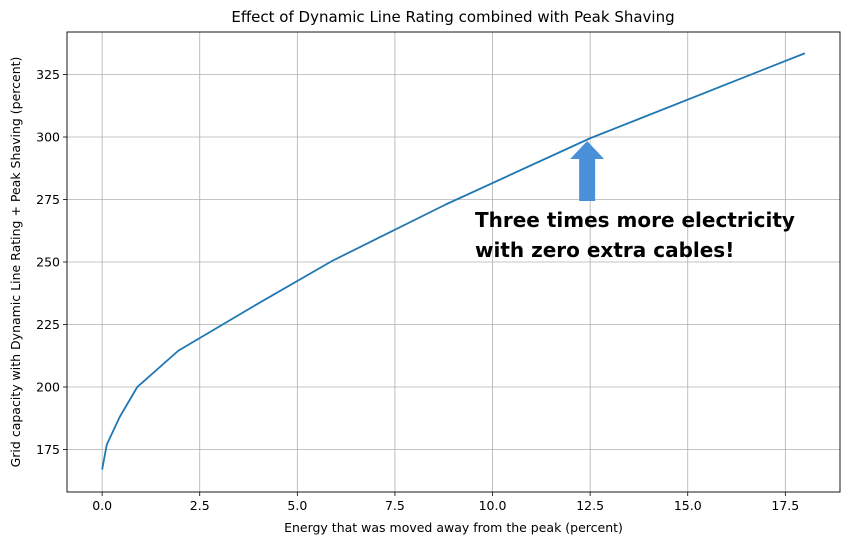  I want to click on y-tick-label: 225, so click(48, 324).